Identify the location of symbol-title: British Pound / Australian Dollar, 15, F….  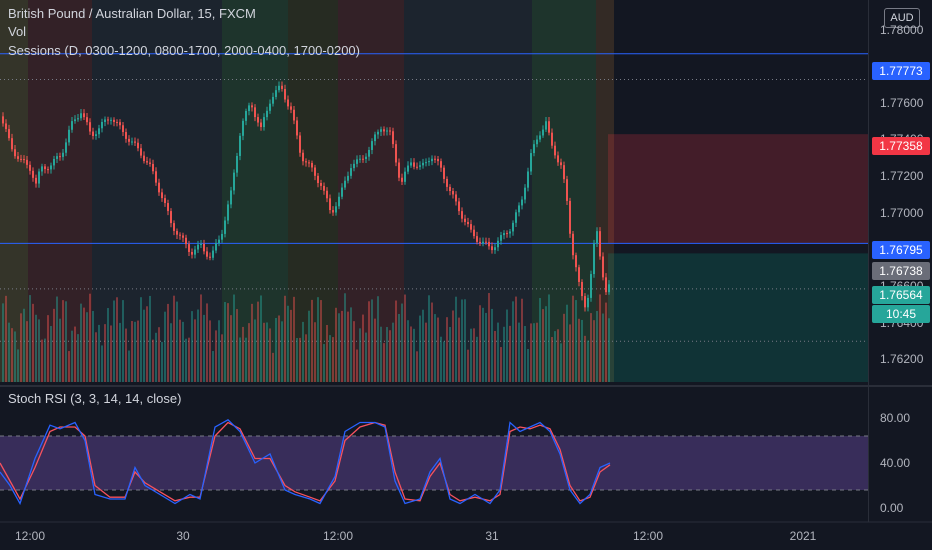
(132, 13).